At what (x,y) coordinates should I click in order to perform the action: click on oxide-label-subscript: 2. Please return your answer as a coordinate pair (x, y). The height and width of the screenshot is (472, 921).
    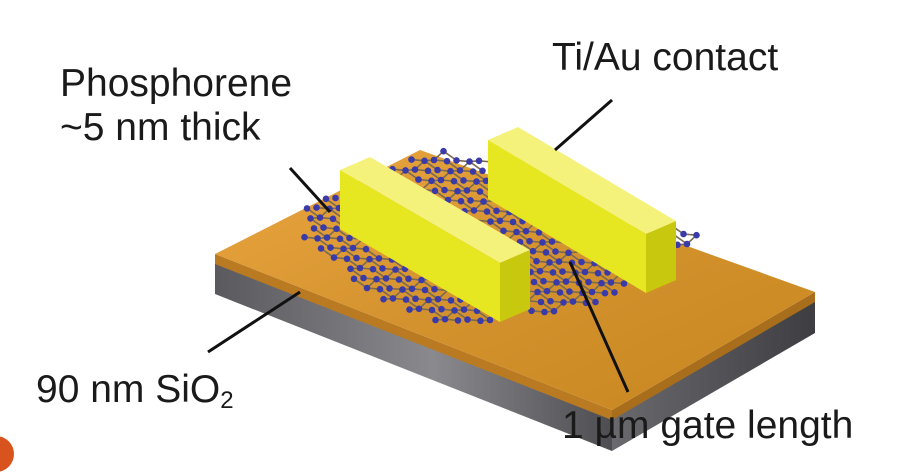
    Looking at the image, I should click on (227, 400).